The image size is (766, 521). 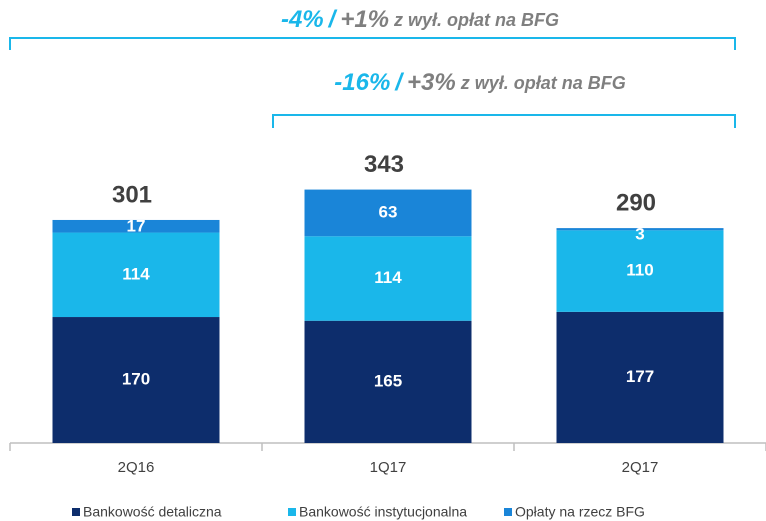 I want to click on x-tick-label: 2Q16, so click(x=136, y=467).